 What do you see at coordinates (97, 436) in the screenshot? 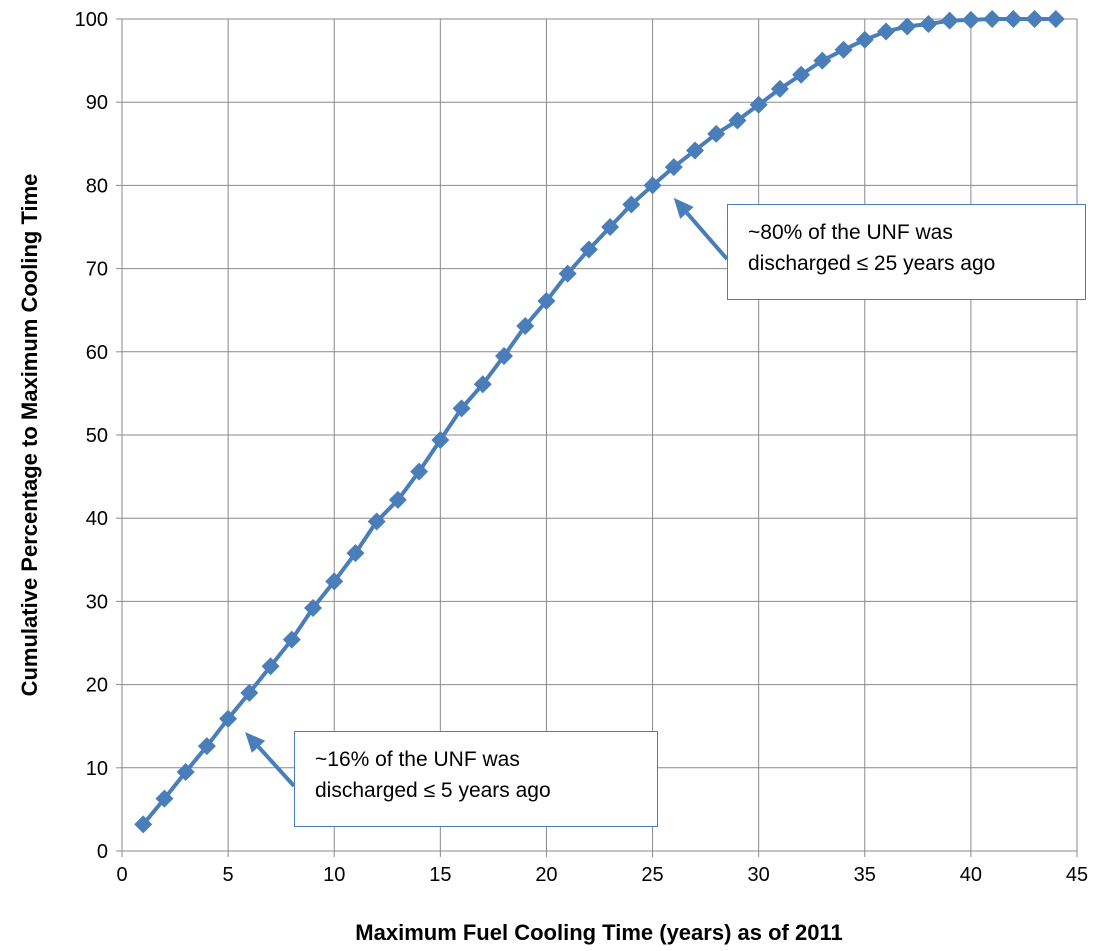
I see `y-tick-label: 50` at bounding box center [97, 436].